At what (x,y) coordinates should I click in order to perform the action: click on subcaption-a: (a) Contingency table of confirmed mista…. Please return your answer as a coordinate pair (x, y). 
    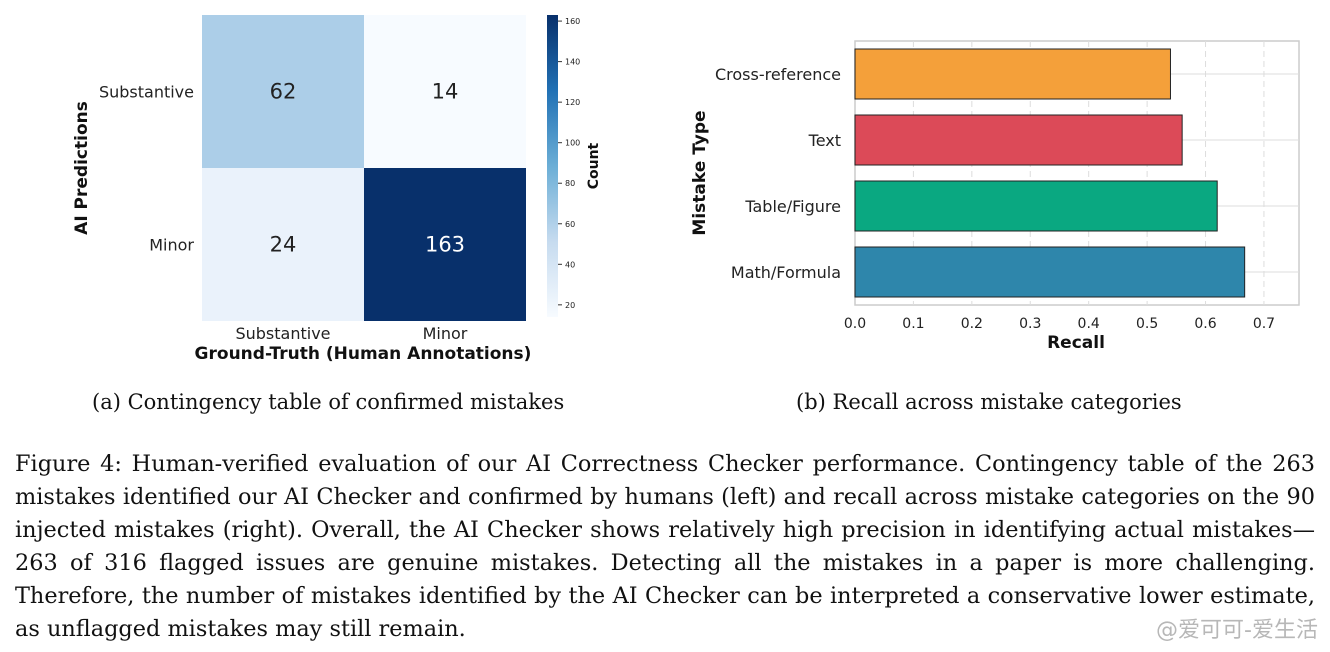
    Looking at the image, I should click on (328, 402).